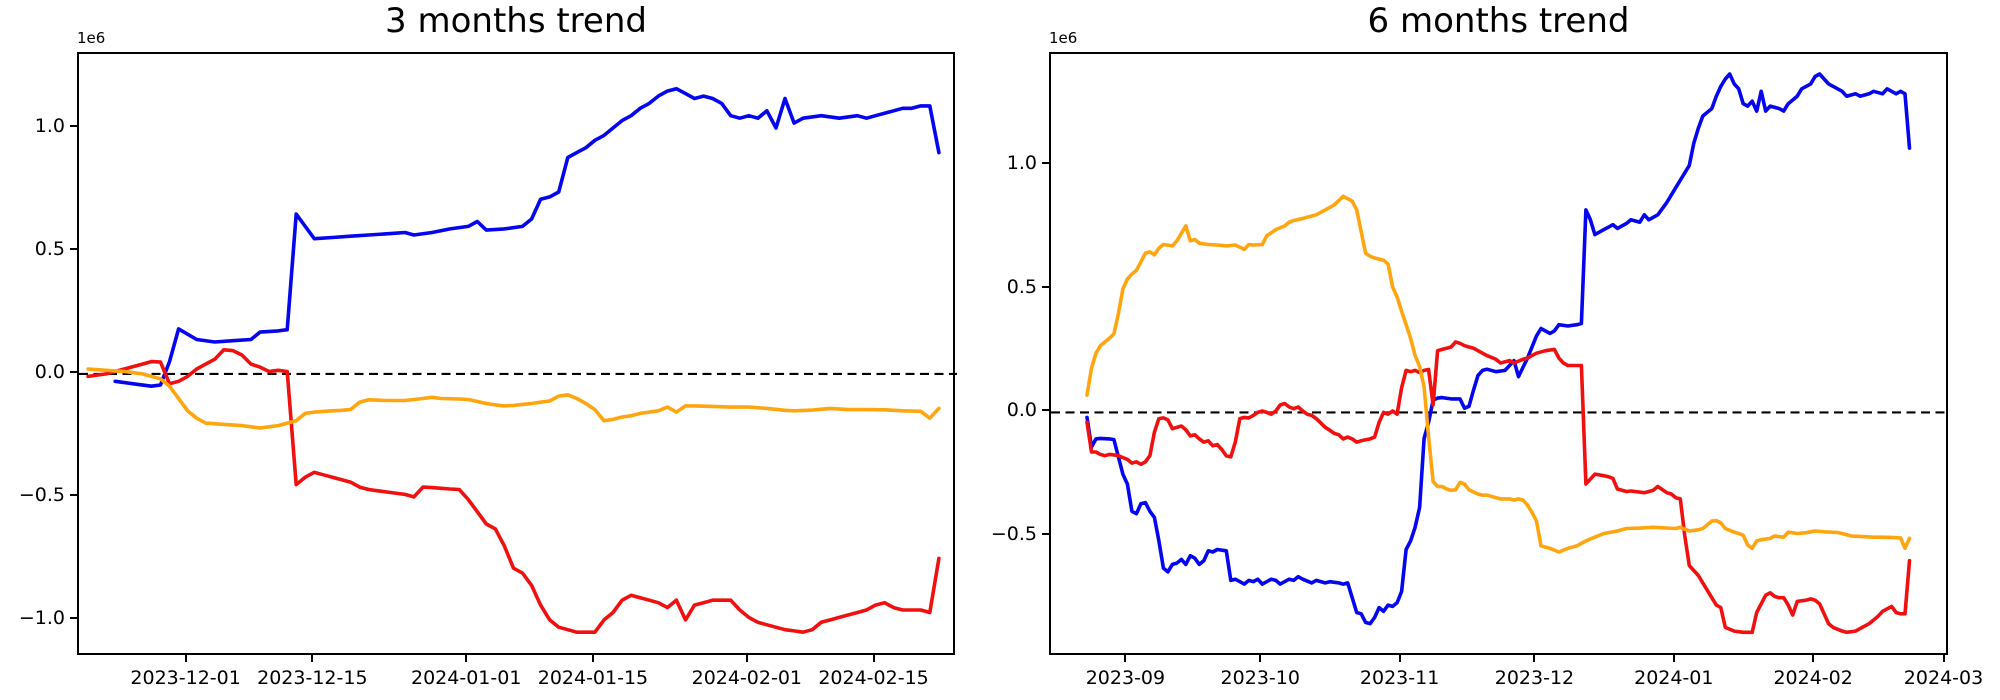 The width and height of the screenshot is (2000, 700). Describe the element at coordinates (747, 678) in the screenshot. I see `x-tick-label: 2024-02-01` at that location.